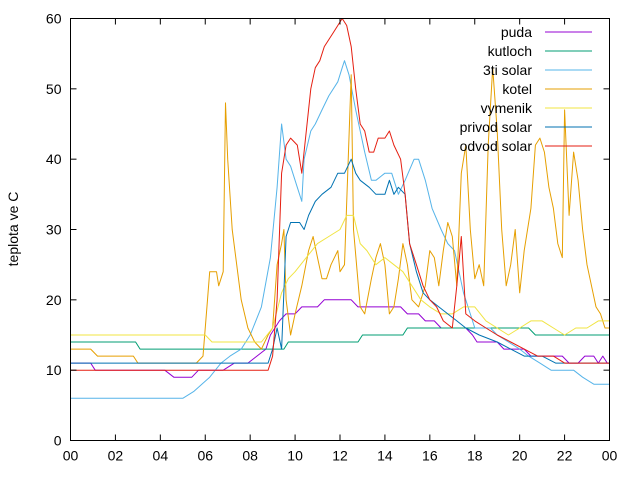  What do you see at coordinates (475, 456) in the screenshot?
I see `x-tick-label: 18` at bounding box center [475, 456].